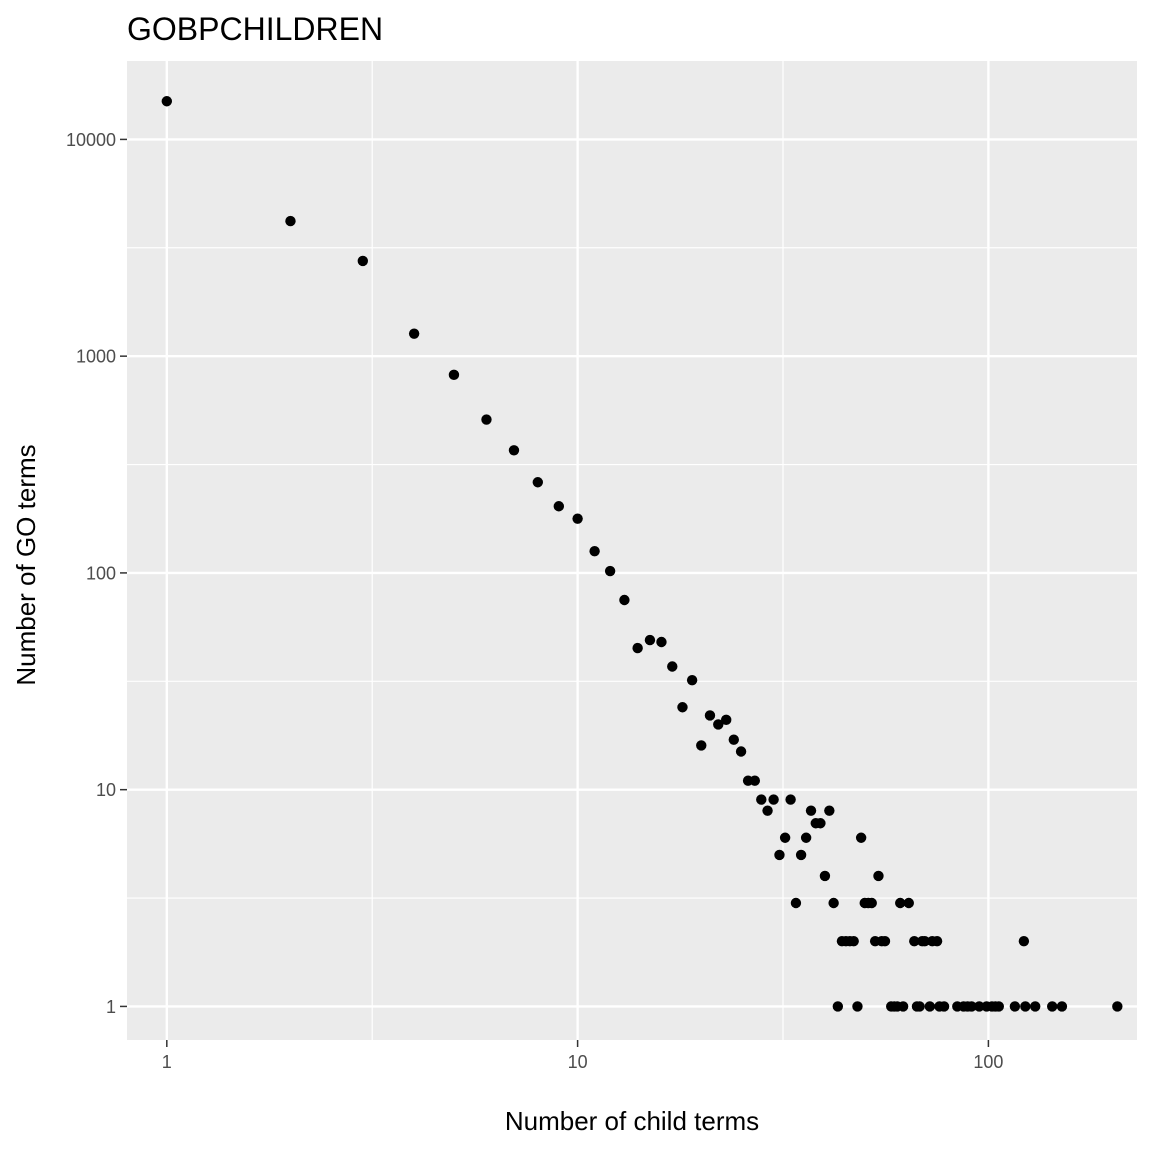 The height and width of the screenshot is (1152, 1152). Describe the element at coordinates (255, 29) in the screenshot. I see `chart-title: GOBPCHILDREN` at that location.